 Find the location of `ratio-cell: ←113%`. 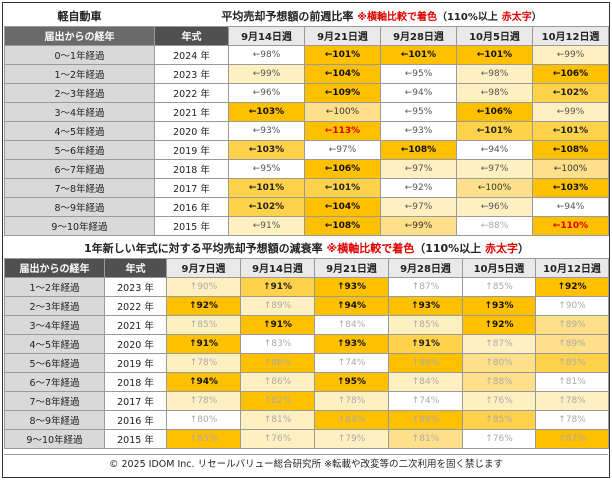

ratio-cell: ←113% is located at coordinates (342, 130).